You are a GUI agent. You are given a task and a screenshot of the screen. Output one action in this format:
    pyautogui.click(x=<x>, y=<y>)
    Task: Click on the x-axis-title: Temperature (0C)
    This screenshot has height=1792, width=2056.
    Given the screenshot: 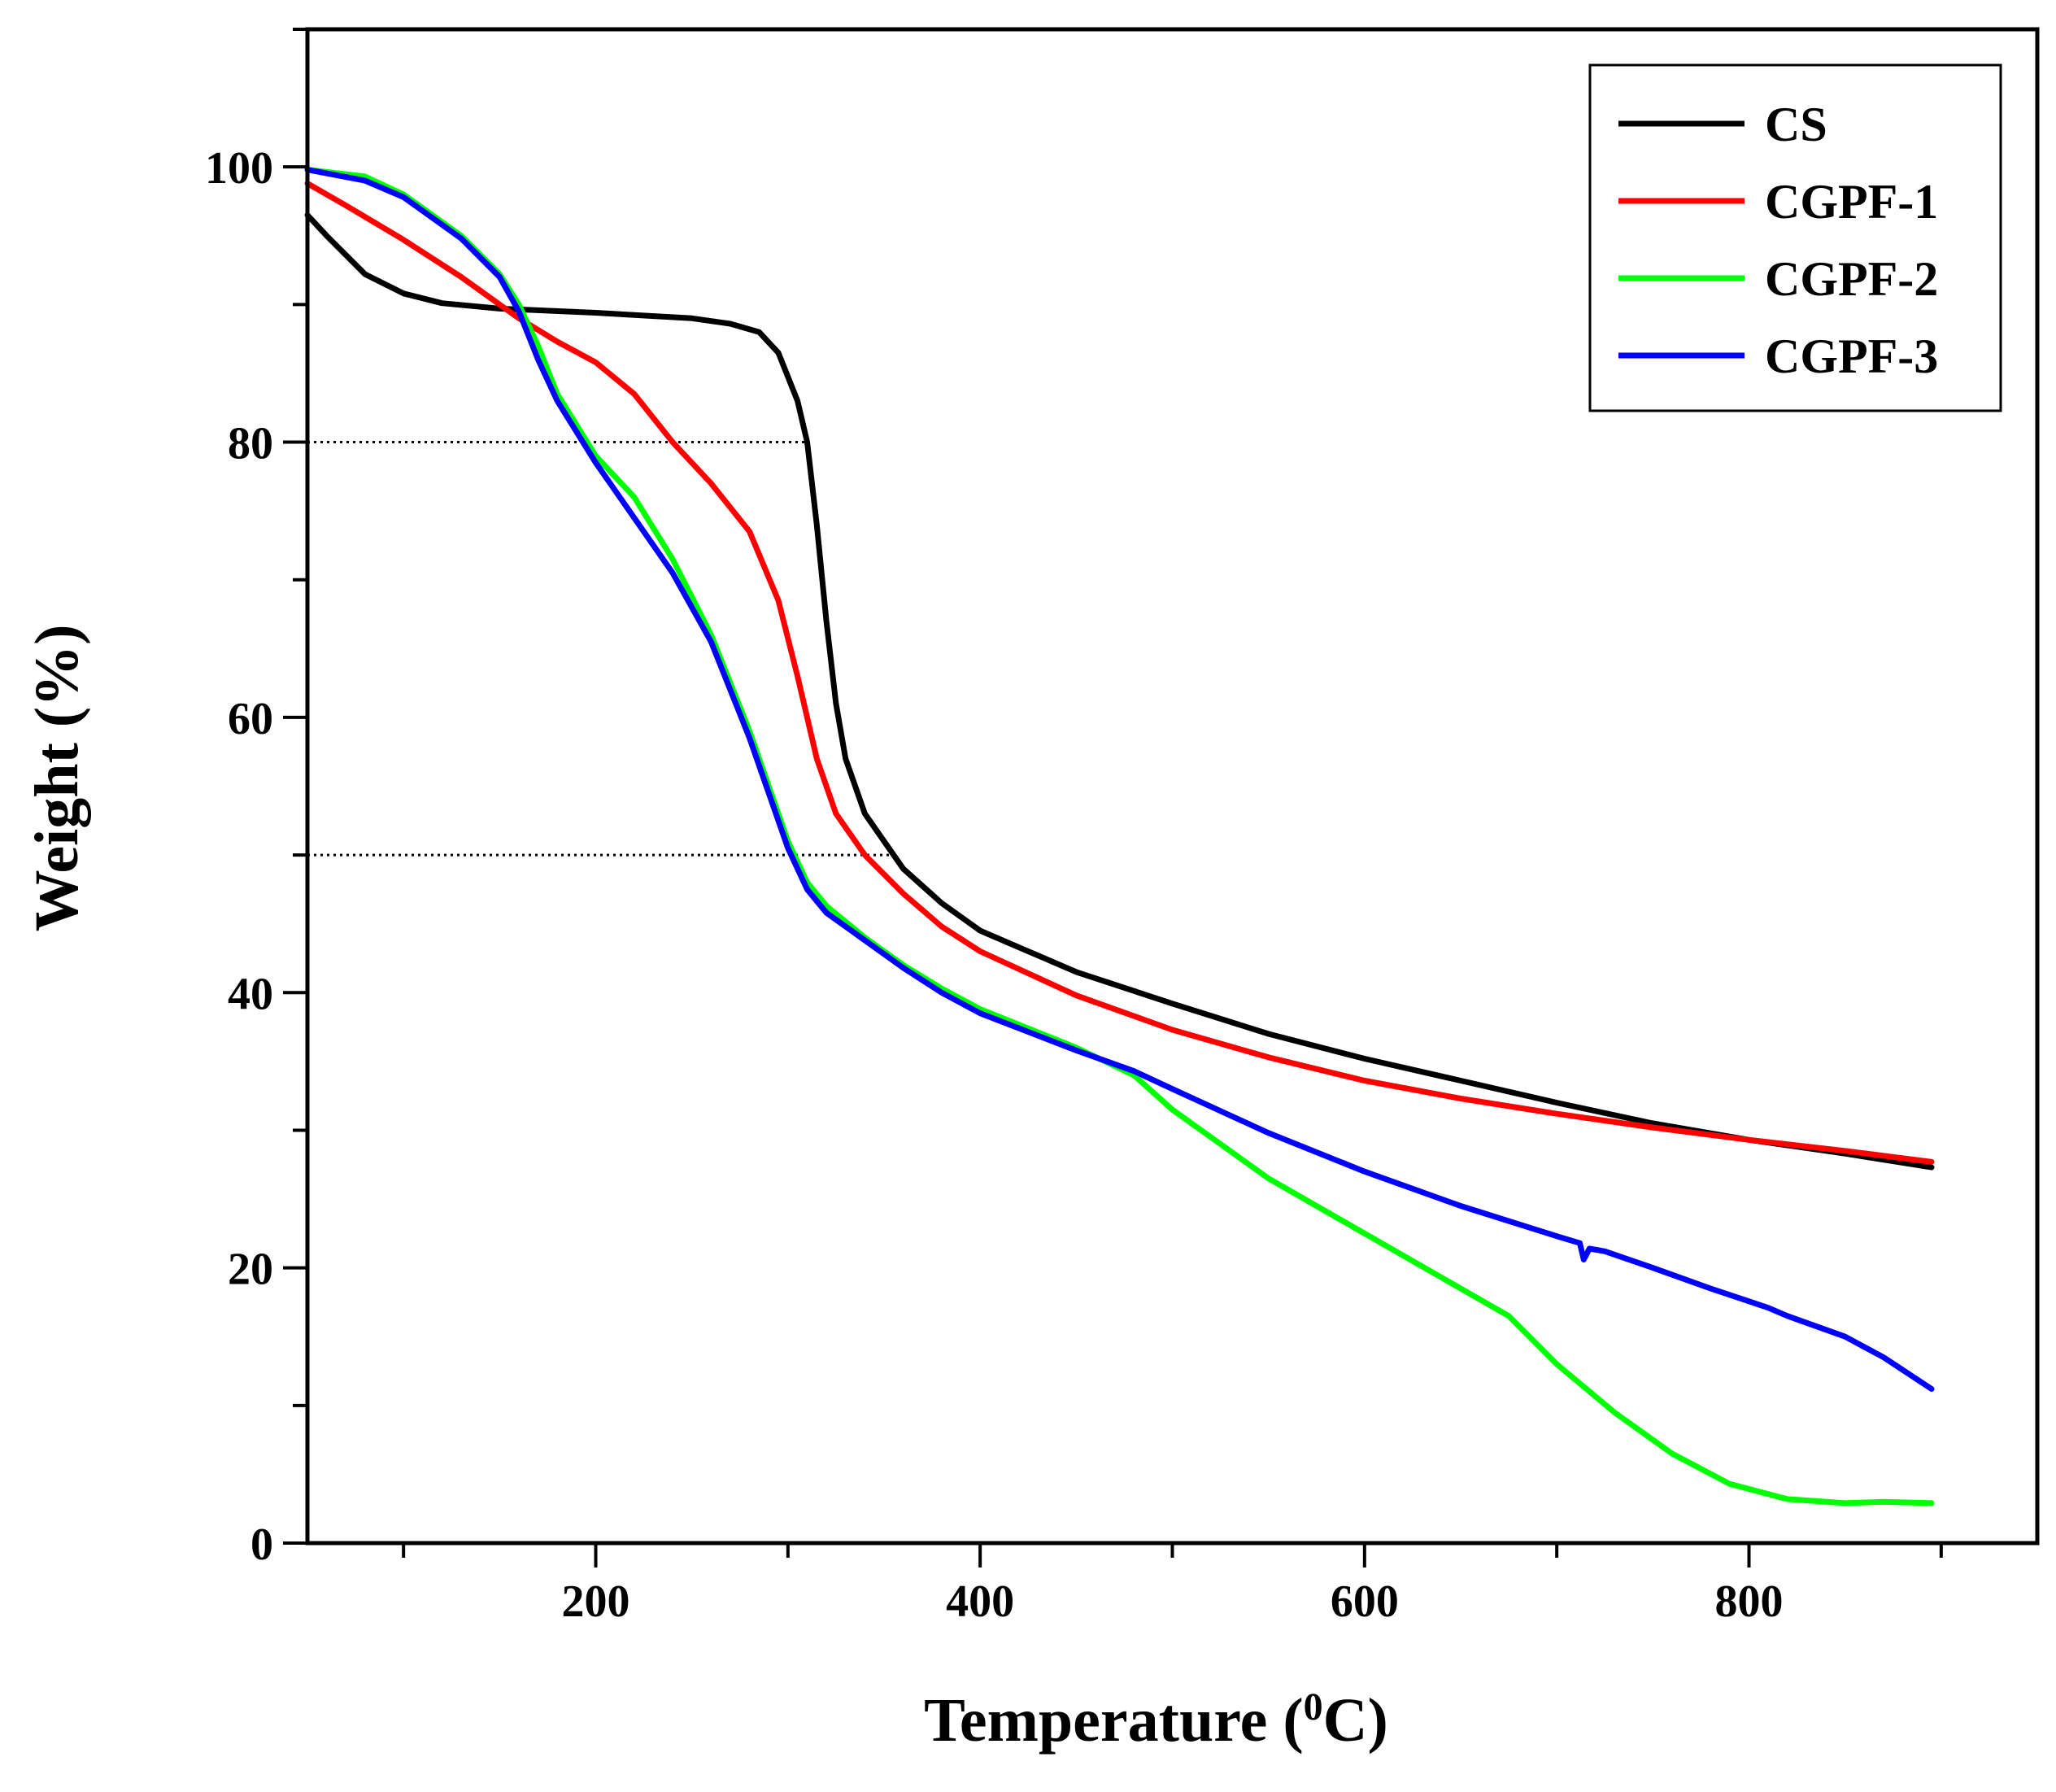 What is the action you would take?
    pyautogui.click(x=1156, y=1720)
    